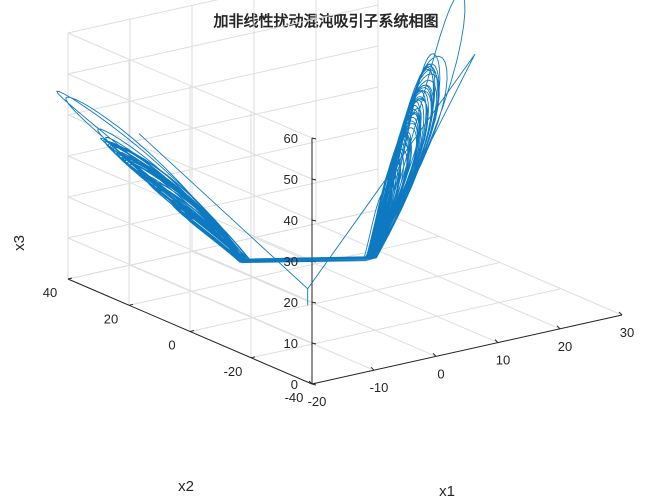 The width and height of the screenshot is (652, 504). Describe the element at coordinates (379, 387) in the screenshot. I see `x-tick-label: -10` at that location.